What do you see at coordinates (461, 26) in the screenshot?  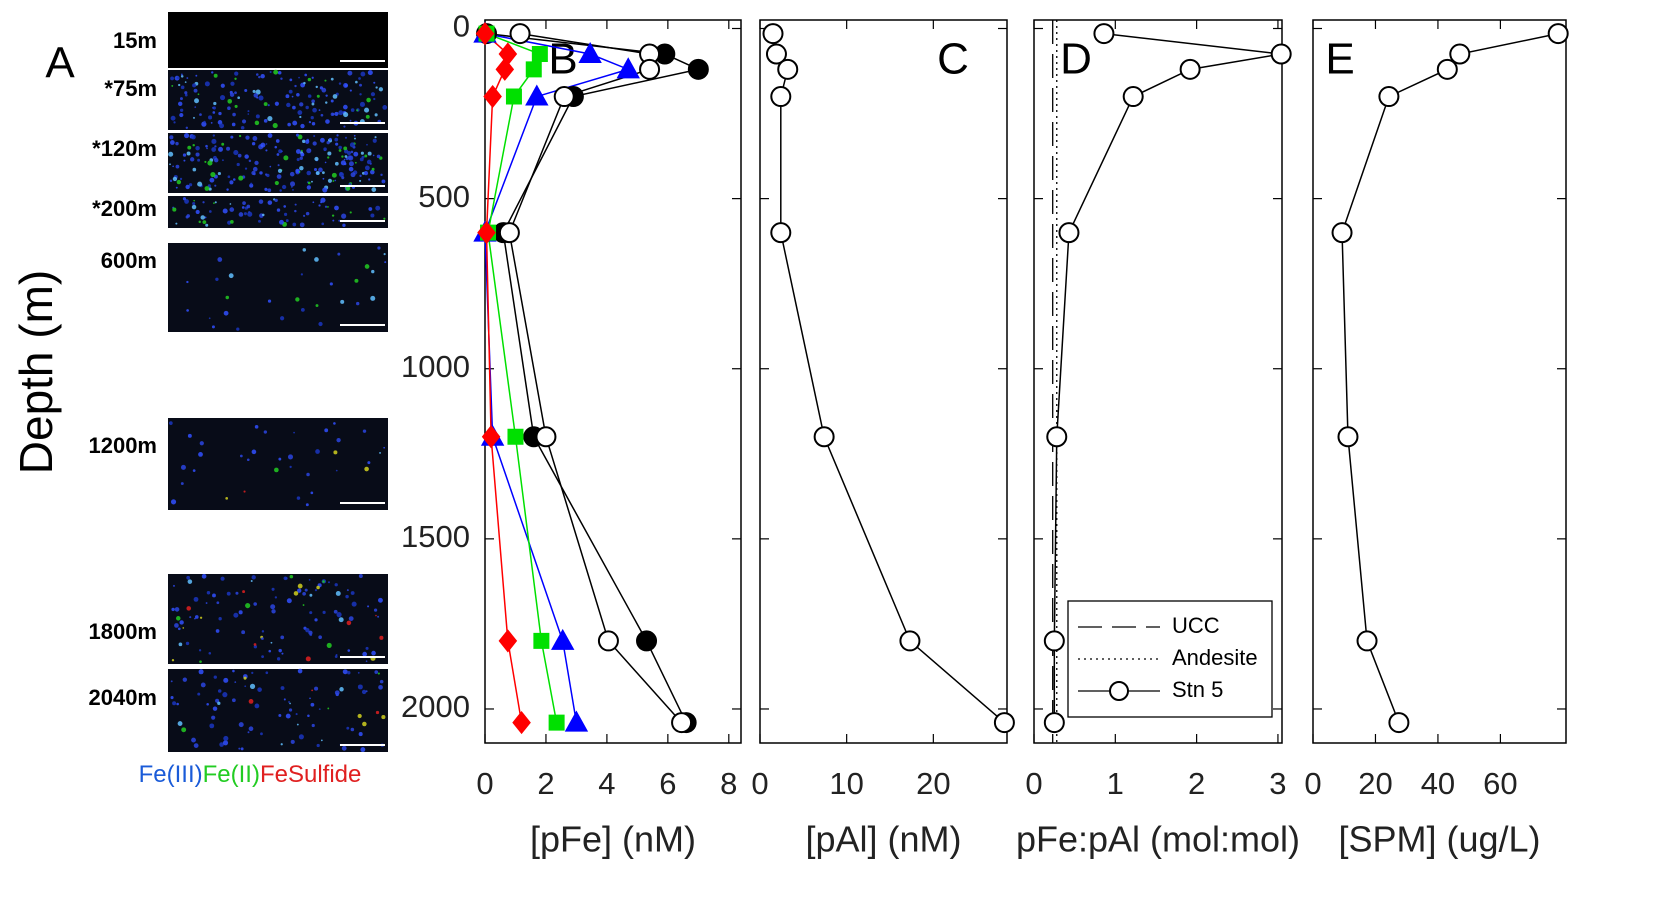 I see `y-tick-label: 0` at bounding box center [461, 26].